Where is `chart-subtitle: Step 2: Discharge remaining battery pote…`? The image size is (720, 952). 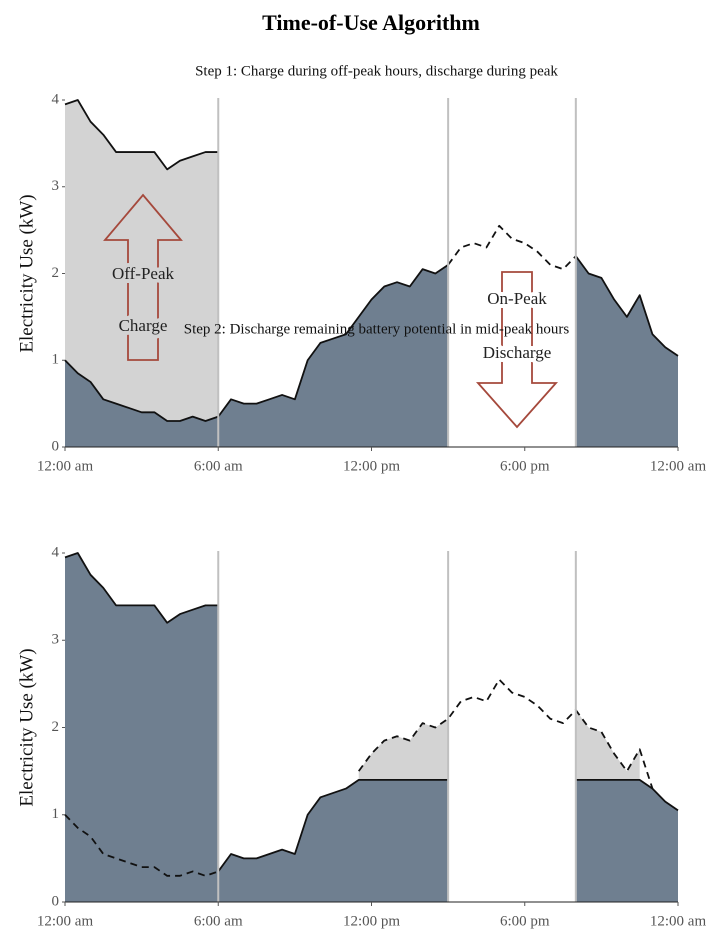 chart-subtitle: Step 2: Discharge remaining battery pote… is located at coordinates (377, 329).